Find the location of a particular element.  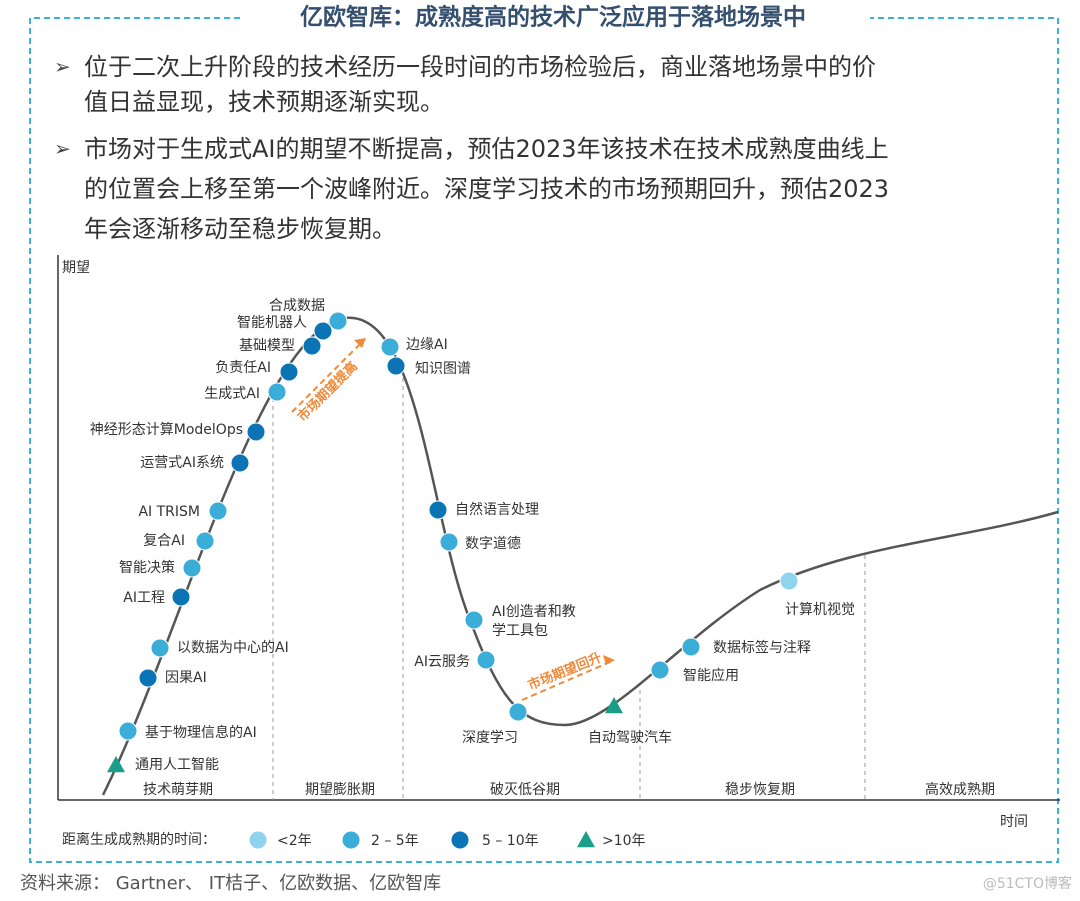

phase-label: 稳步恢复期 is located at coordinates (760, 789).